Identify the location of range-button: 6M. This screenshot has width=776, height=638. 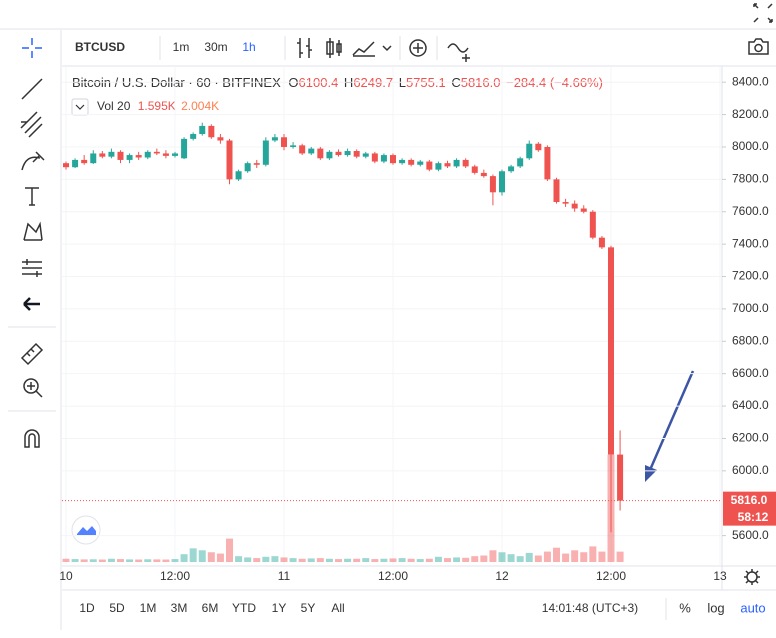
(210, 608).